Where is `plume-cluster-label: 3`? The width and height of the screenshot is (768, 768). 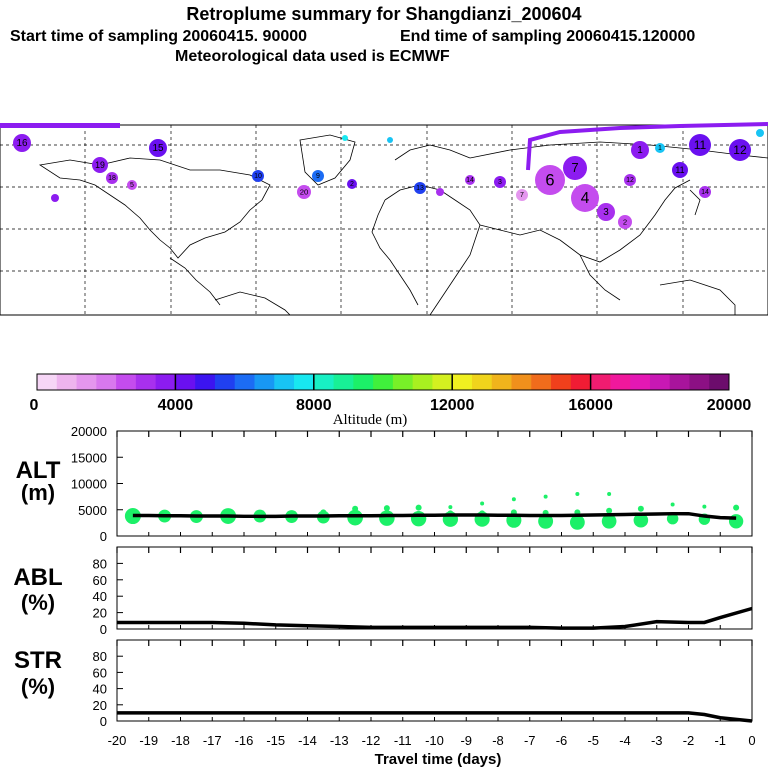
plume-cluster-label: 3 is located at coordinates (500, 182).